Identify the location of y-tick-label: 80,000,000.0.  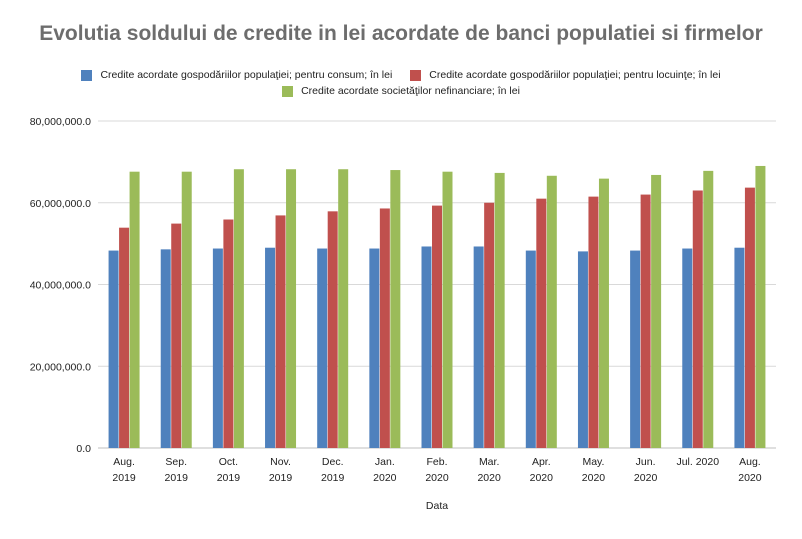
(60, 122).